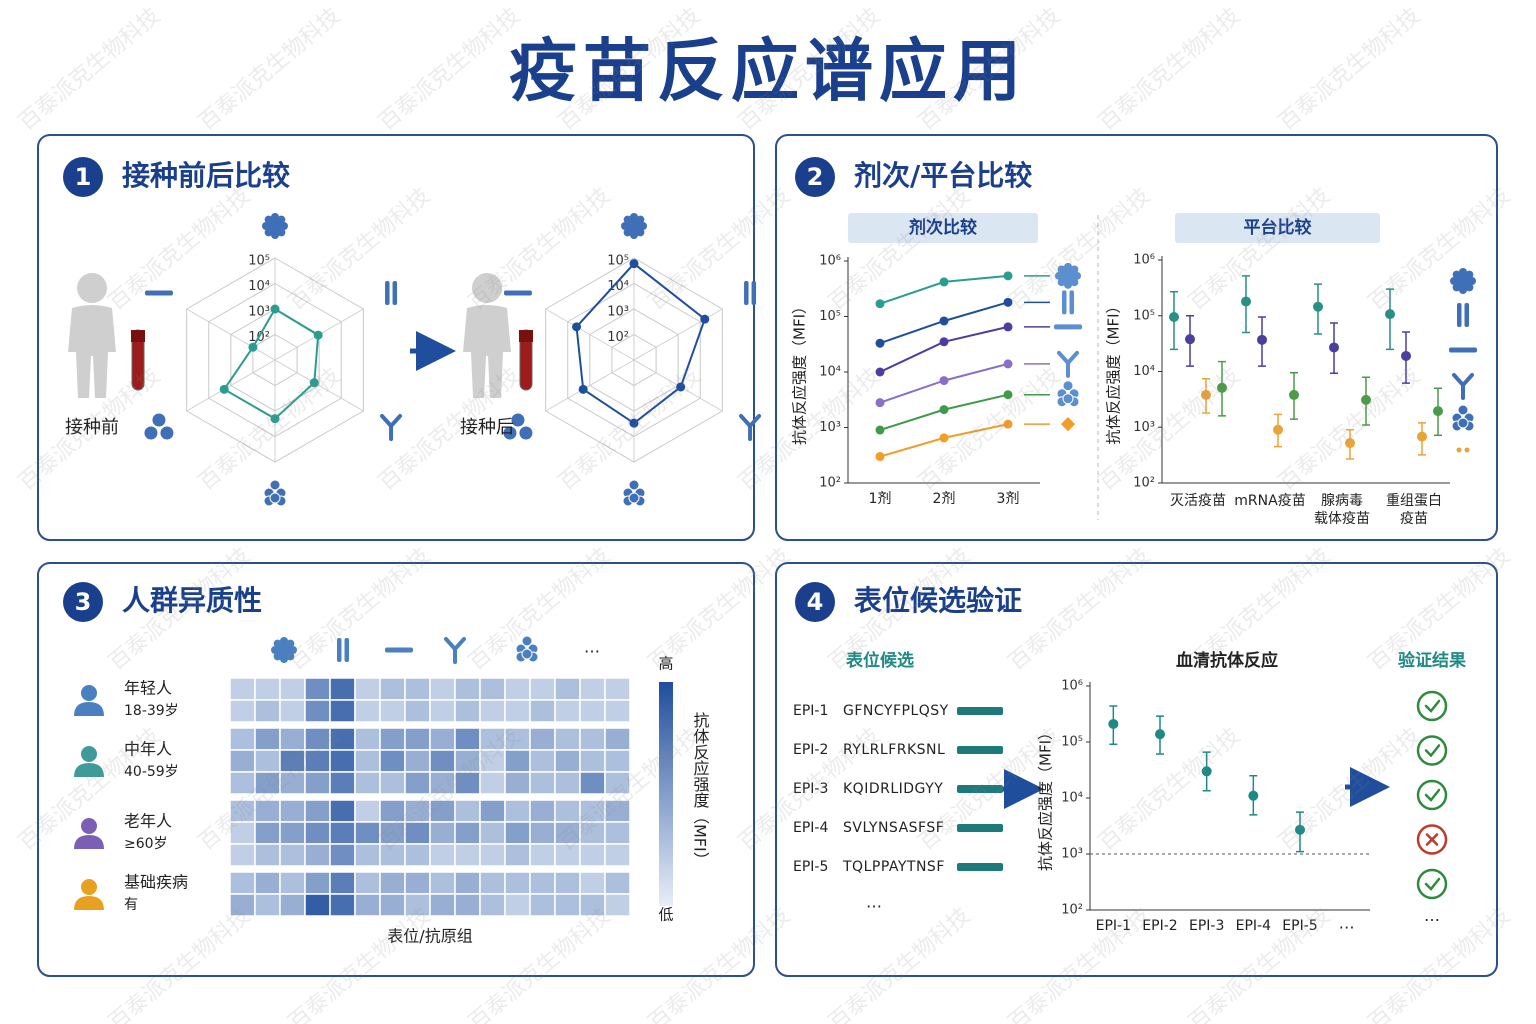  What do you see at coordinates (92, 351) in the screenshot?
I see `person-body` at bounding box center [92, 351].